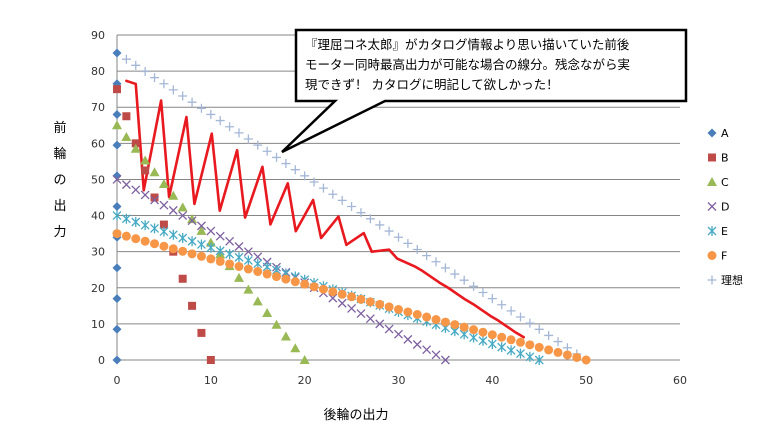  I want to click on legend-label: F, so click(724, 256).